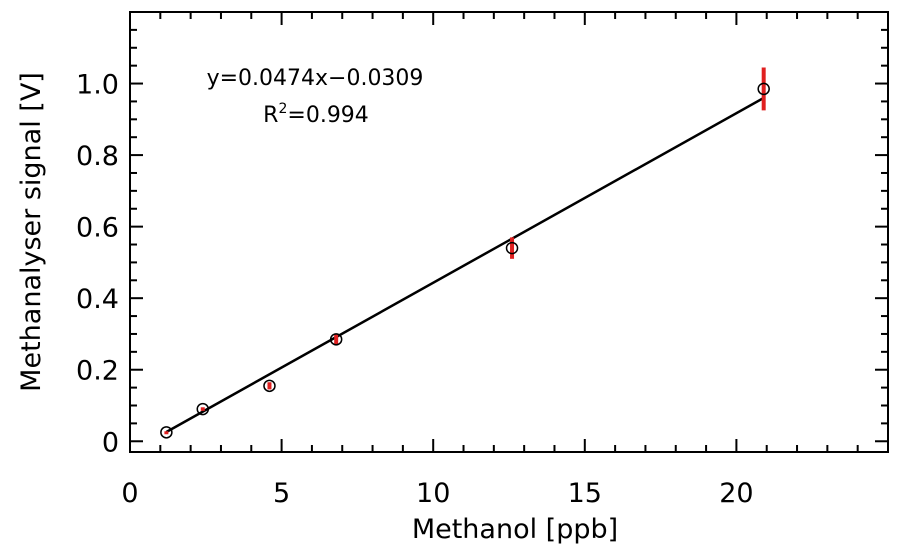 The width and height of the screenshot is (901, 551). What do you see at coordinates (282, 109) in the screenshot?
I see `r-squared-superscript: 2` at bounding box center [282, 109].